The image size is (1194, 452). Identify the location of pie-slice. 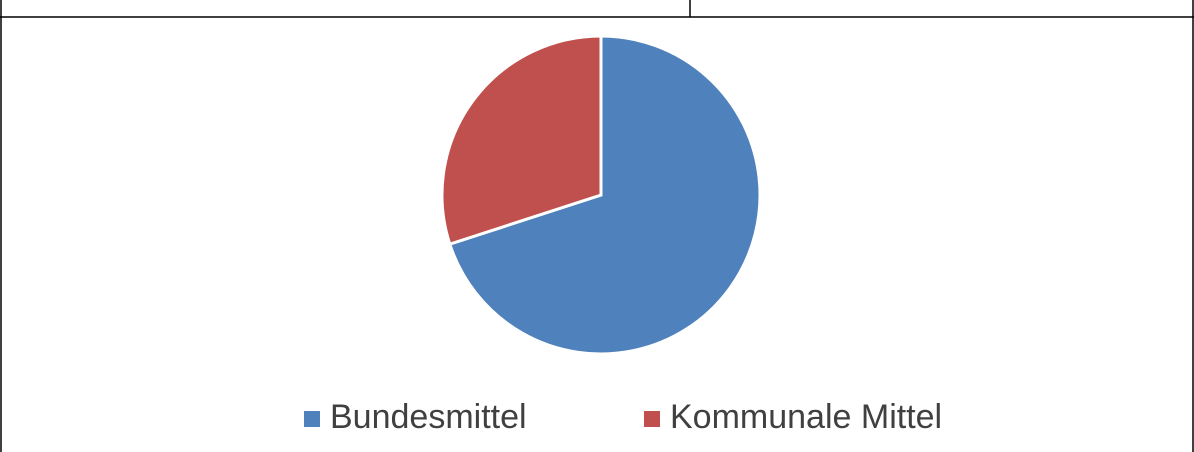
(521, 140).